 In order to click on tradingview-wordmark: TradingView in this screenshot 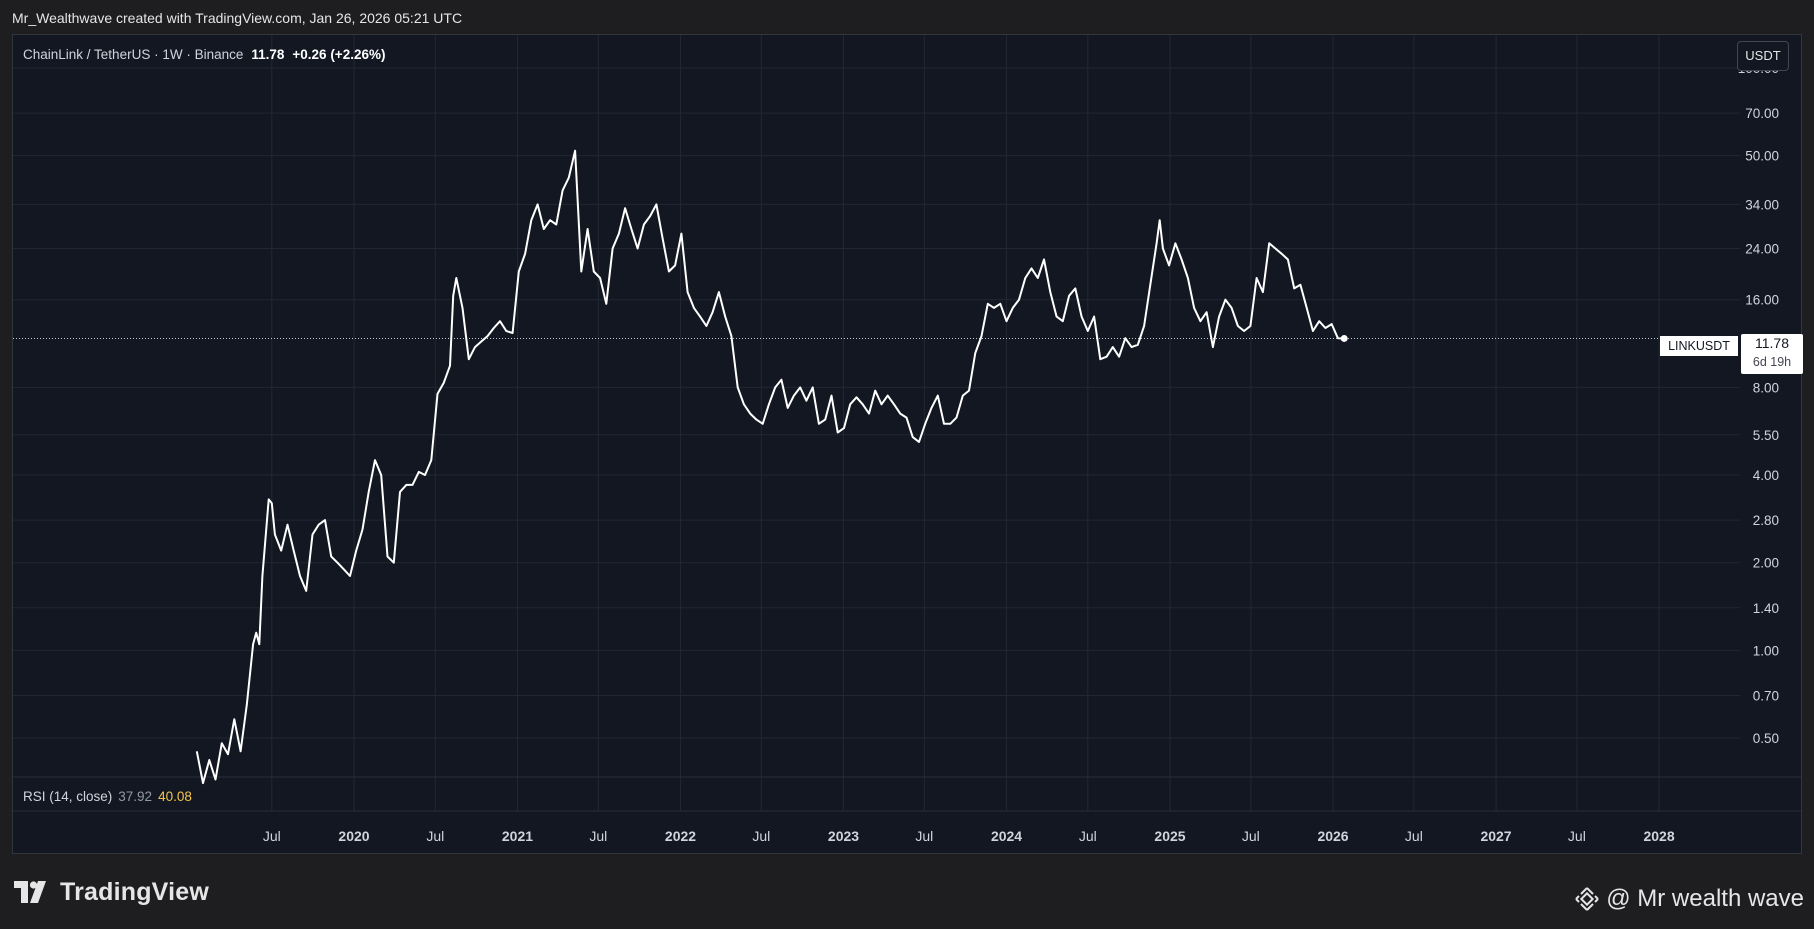, I will do `click(135, 891)`.